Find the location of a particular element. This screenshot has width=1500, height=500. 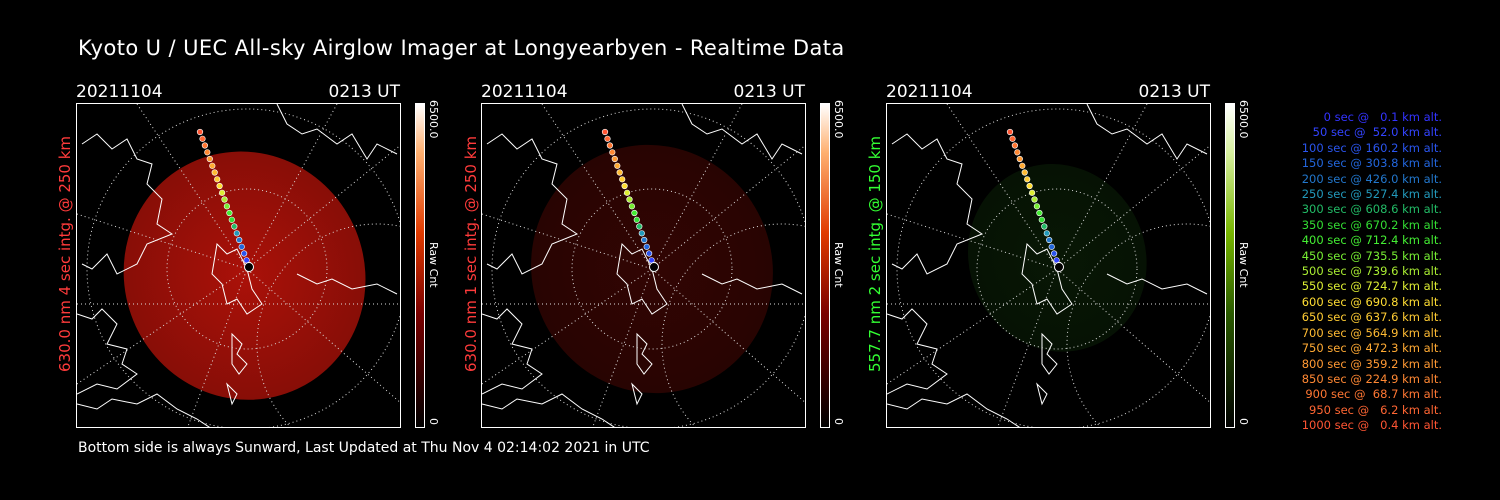

legend-row: 1000 sec @ 0.4 km alt. is located at coordinates (1371, 425).